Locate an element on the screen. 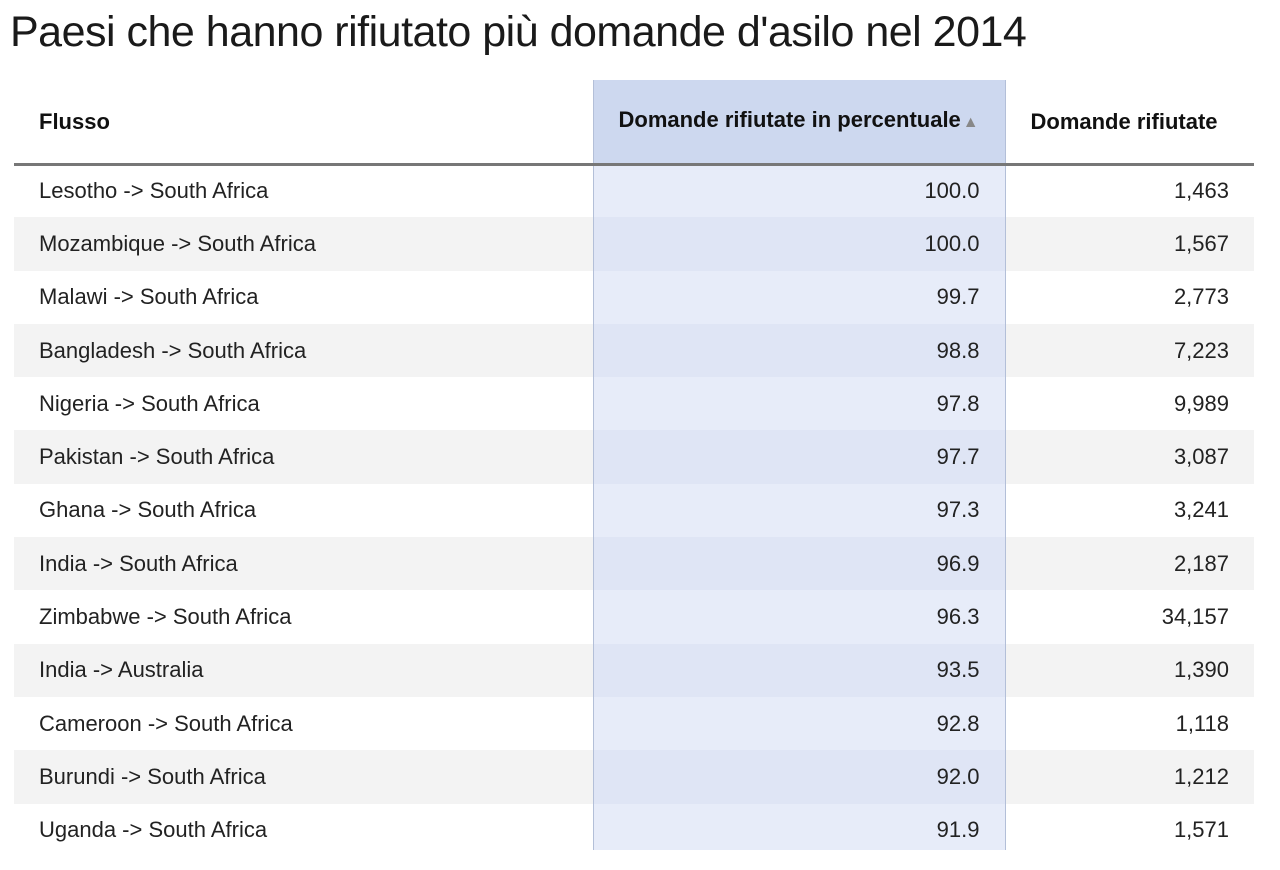 This screenshot has width=1280, height=870. table-row: Cameroon -> South Africa 92.8 1,118 is located at coordinates (634, 723).